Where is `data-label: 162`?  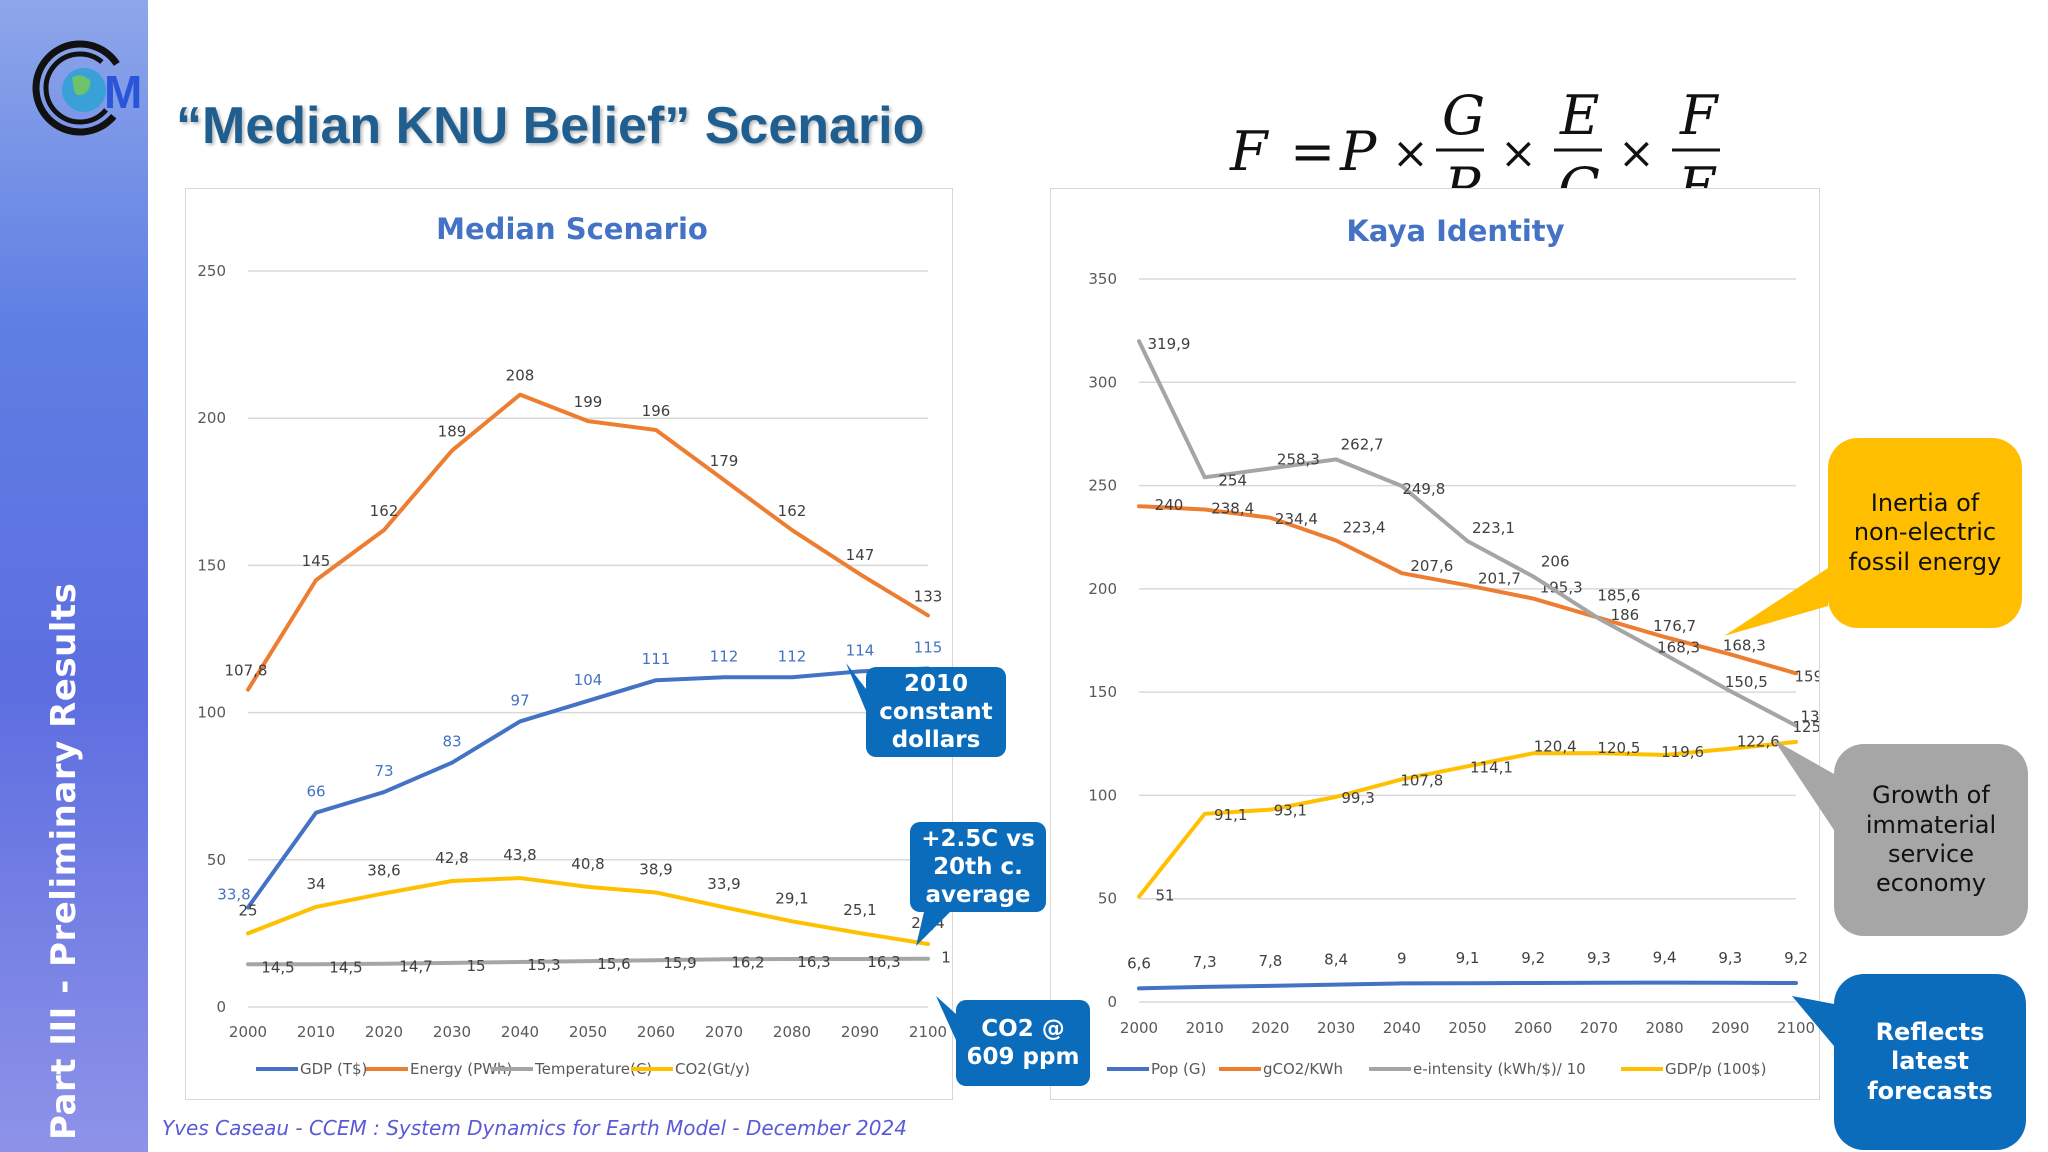 data-label: 162 is located at coordinates (384, 511).